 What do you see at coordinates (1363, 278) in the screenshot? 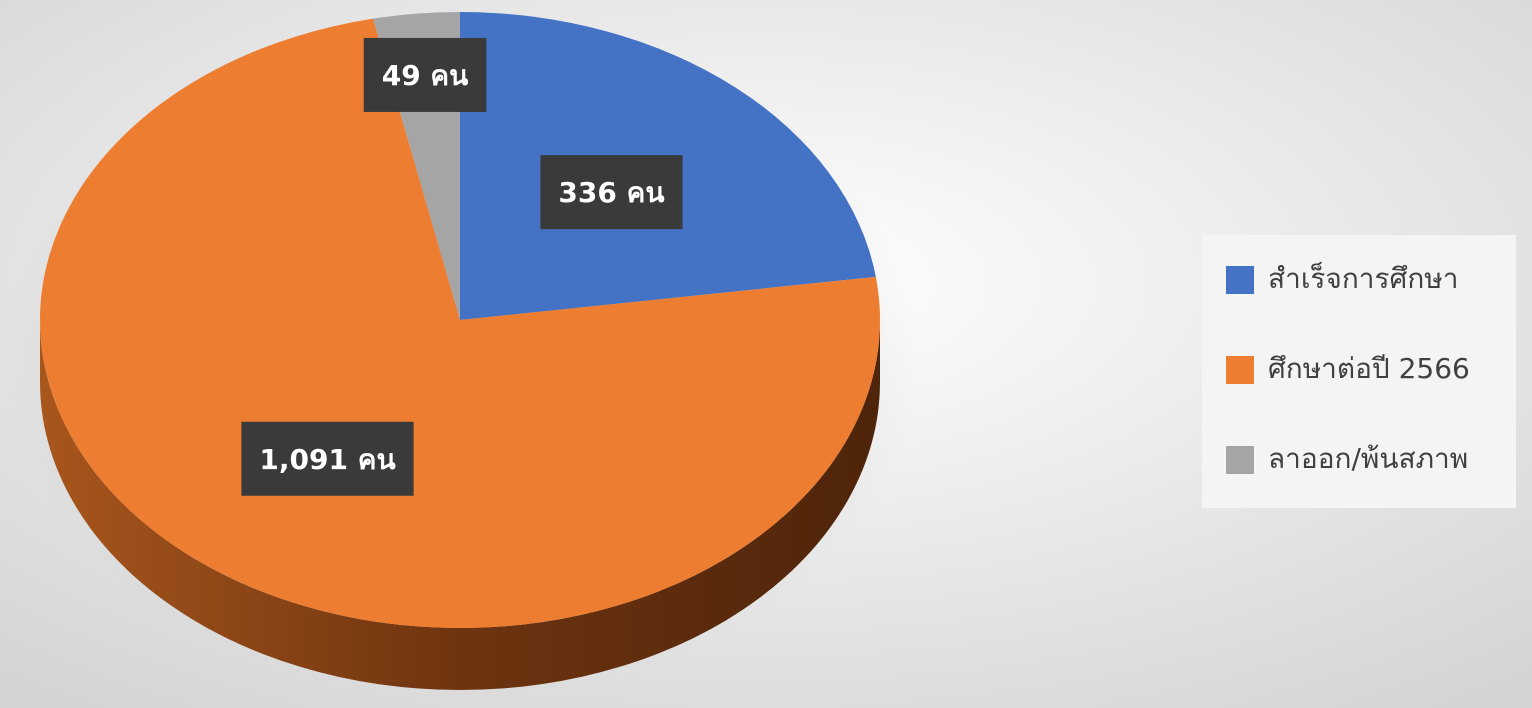
I see `legend-label: สำเร็จการศึกษา` at bounding box center [1363, 278].